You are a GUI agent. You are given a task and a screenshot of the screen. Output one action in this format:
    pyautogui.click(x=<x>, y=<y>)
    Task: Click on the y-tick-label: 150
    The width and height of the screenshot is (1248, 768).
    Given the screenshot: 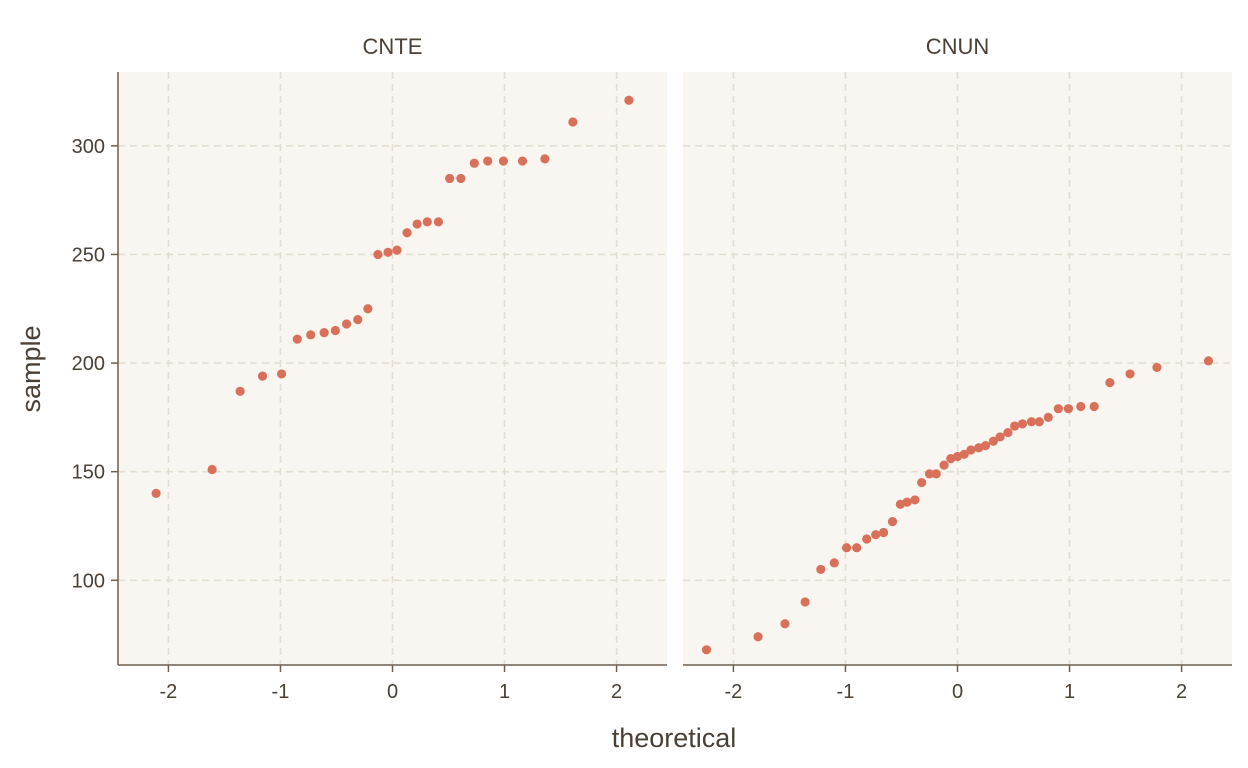 What is the action you would take?
    pyautogui.click(x=88, y=473)
    